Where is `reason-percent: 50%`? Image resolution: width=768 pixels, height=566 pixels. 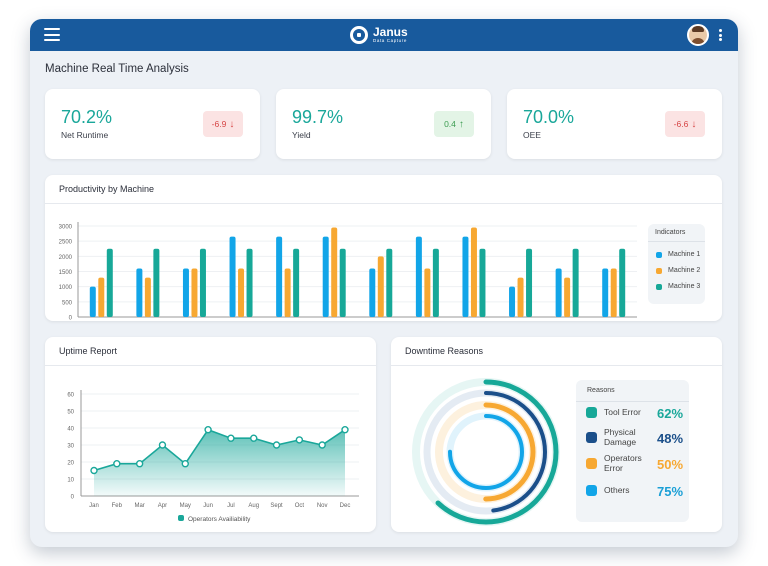
reason-percent: 50% is located at coordinates (670, 464).